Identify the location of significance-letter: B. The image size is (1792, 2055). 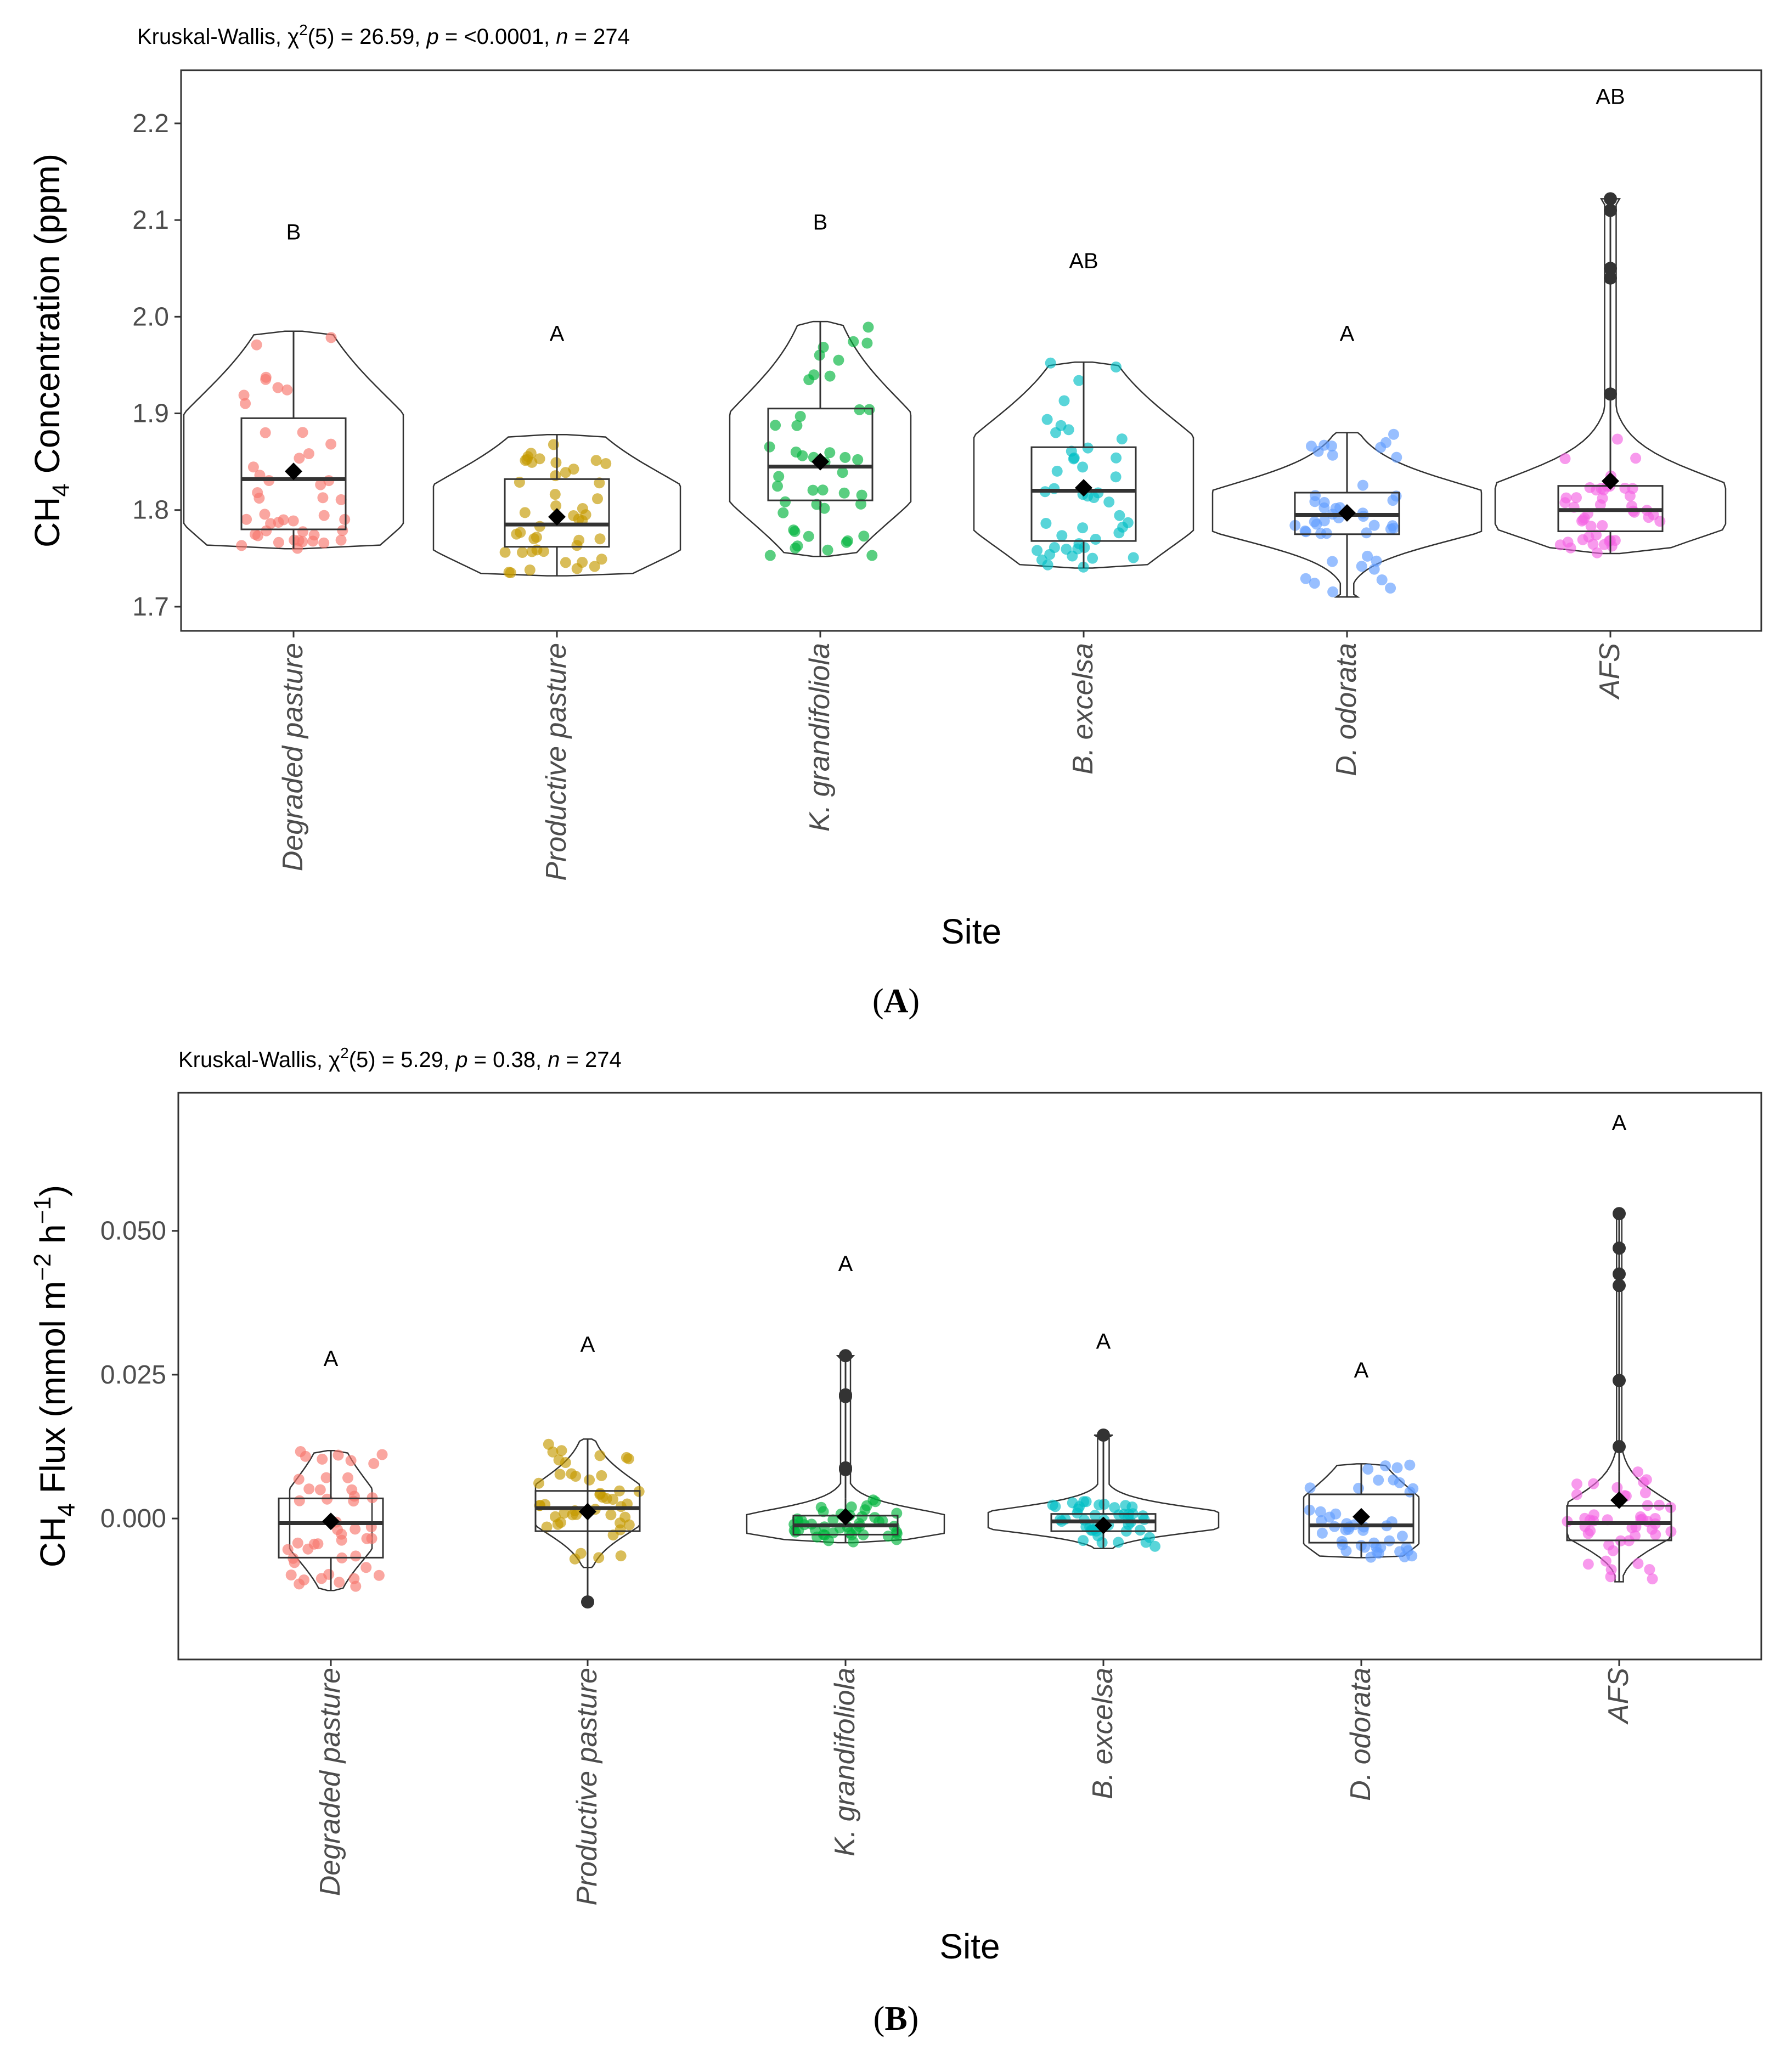
(293, 232).